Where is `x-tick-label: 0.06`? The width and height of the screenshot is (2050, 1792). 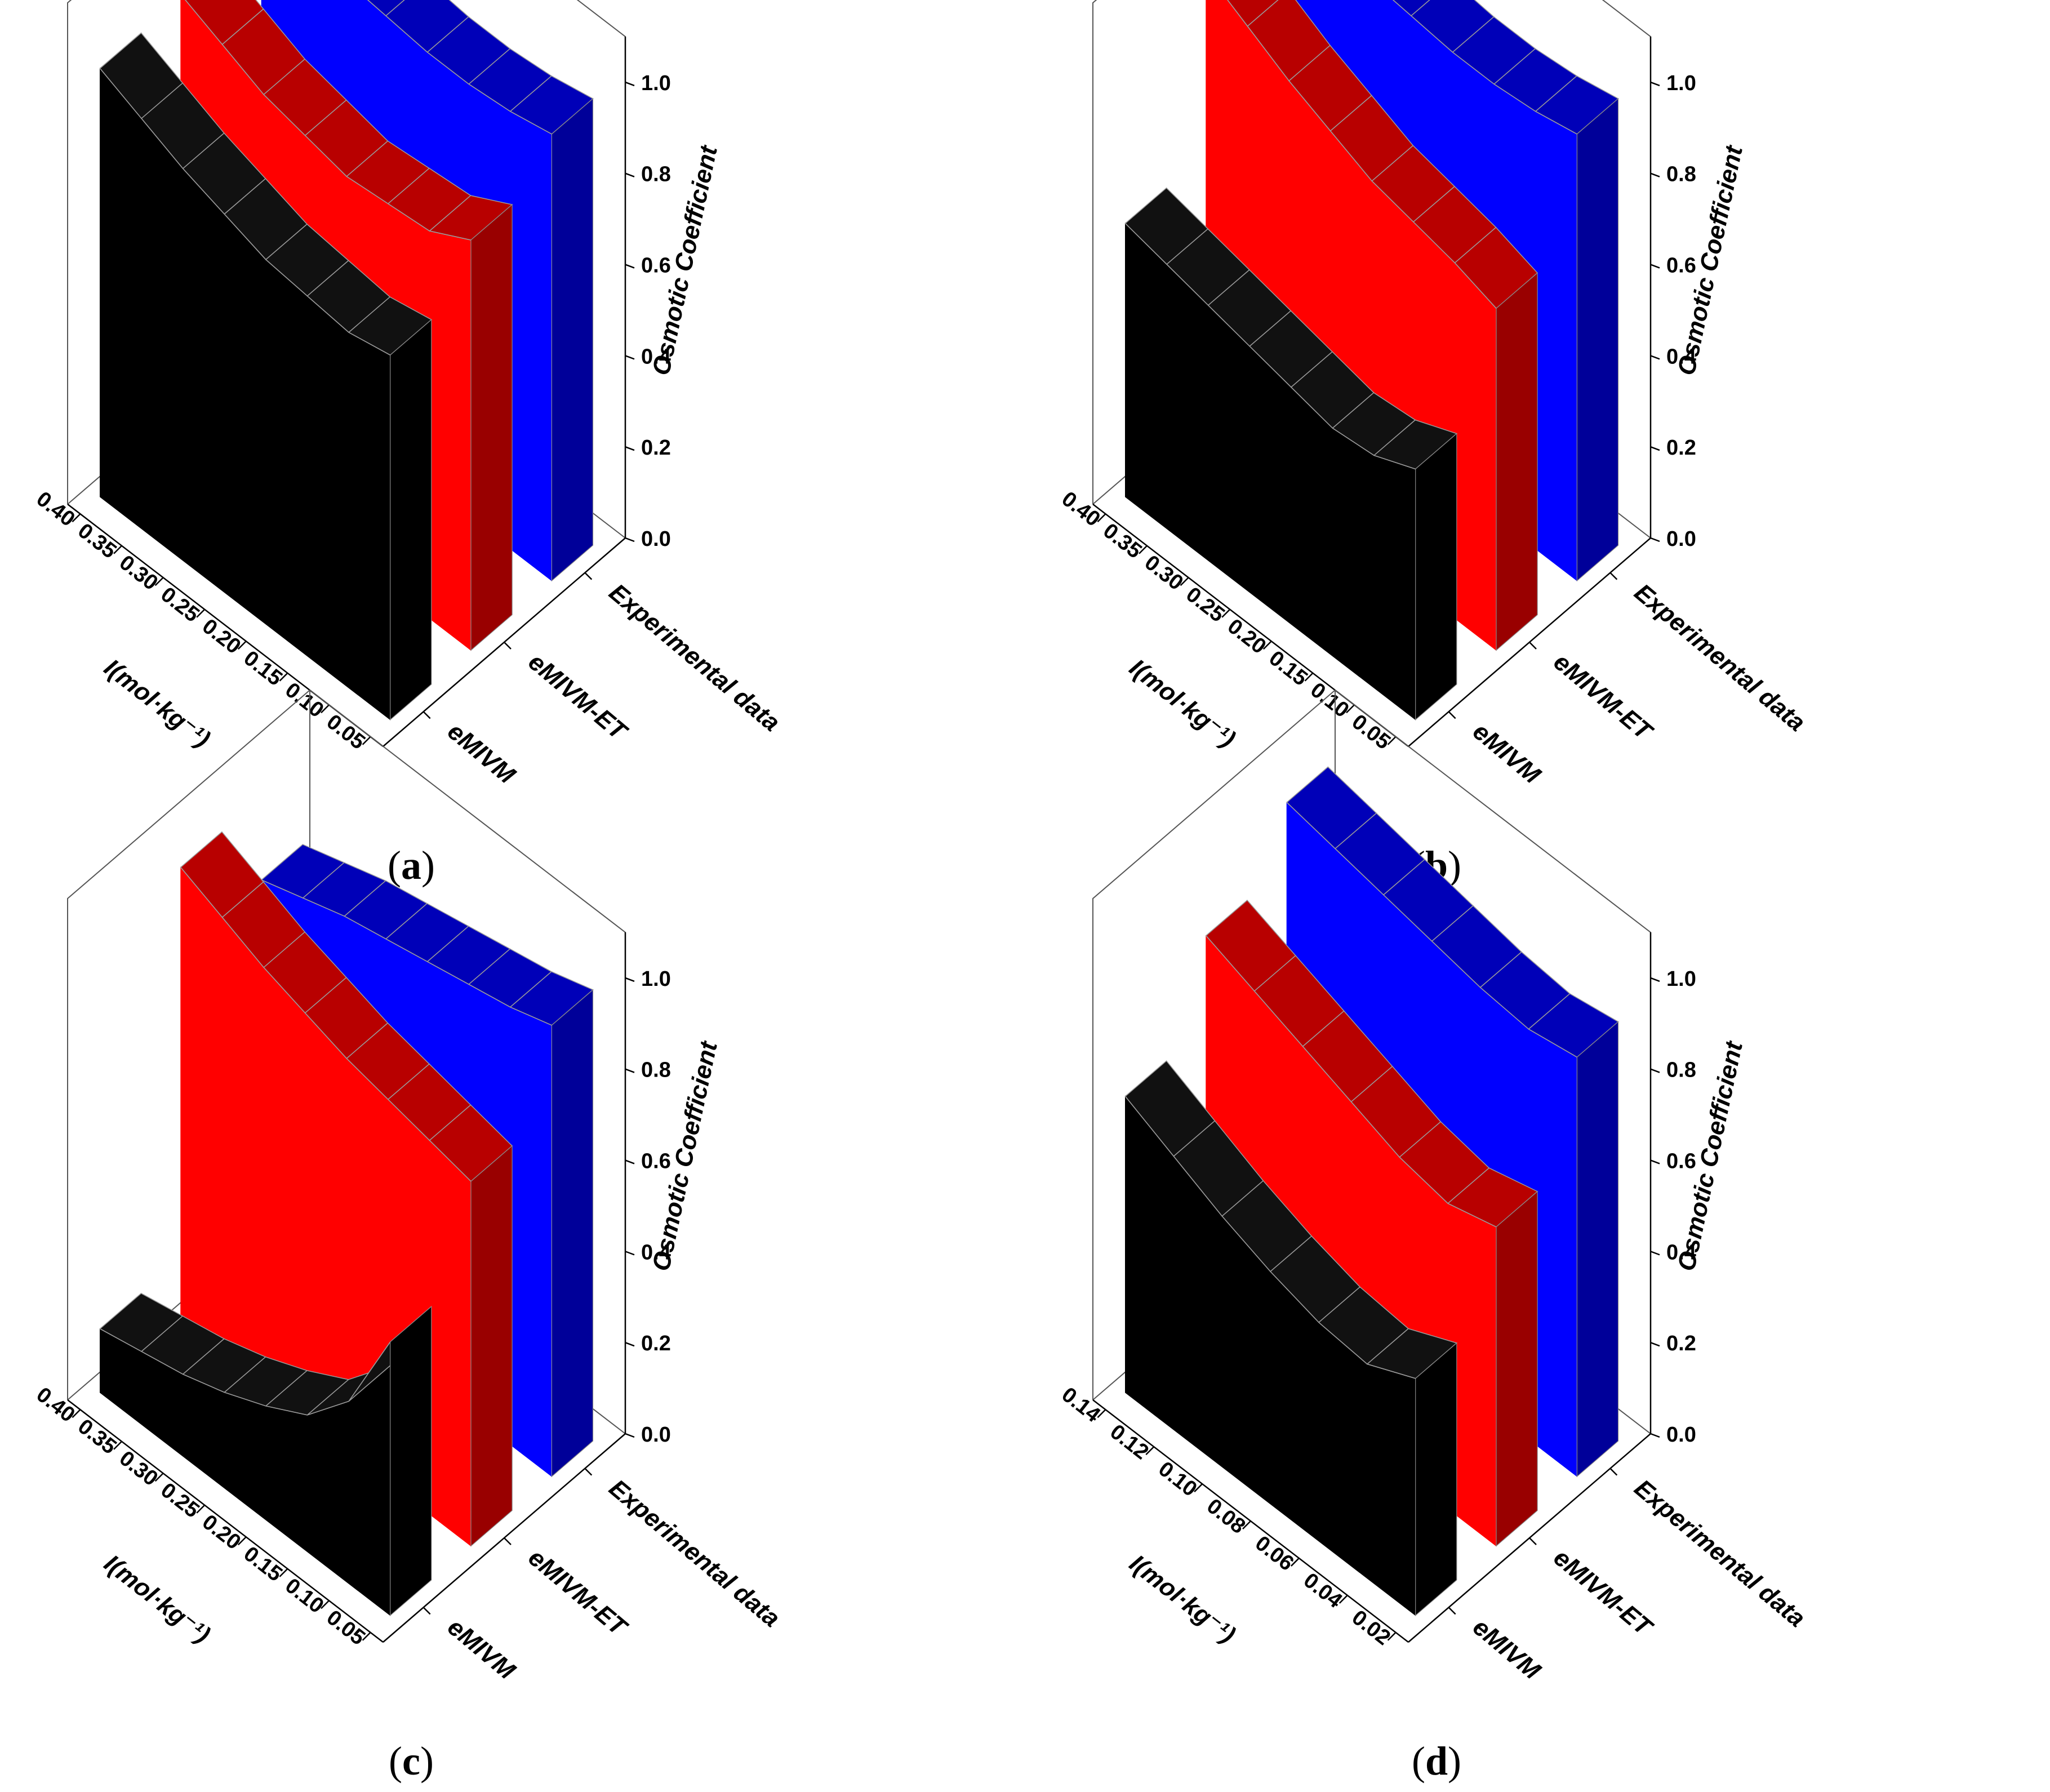 x-tick-label: 0.06 is located at coordinates (1274, 1554).